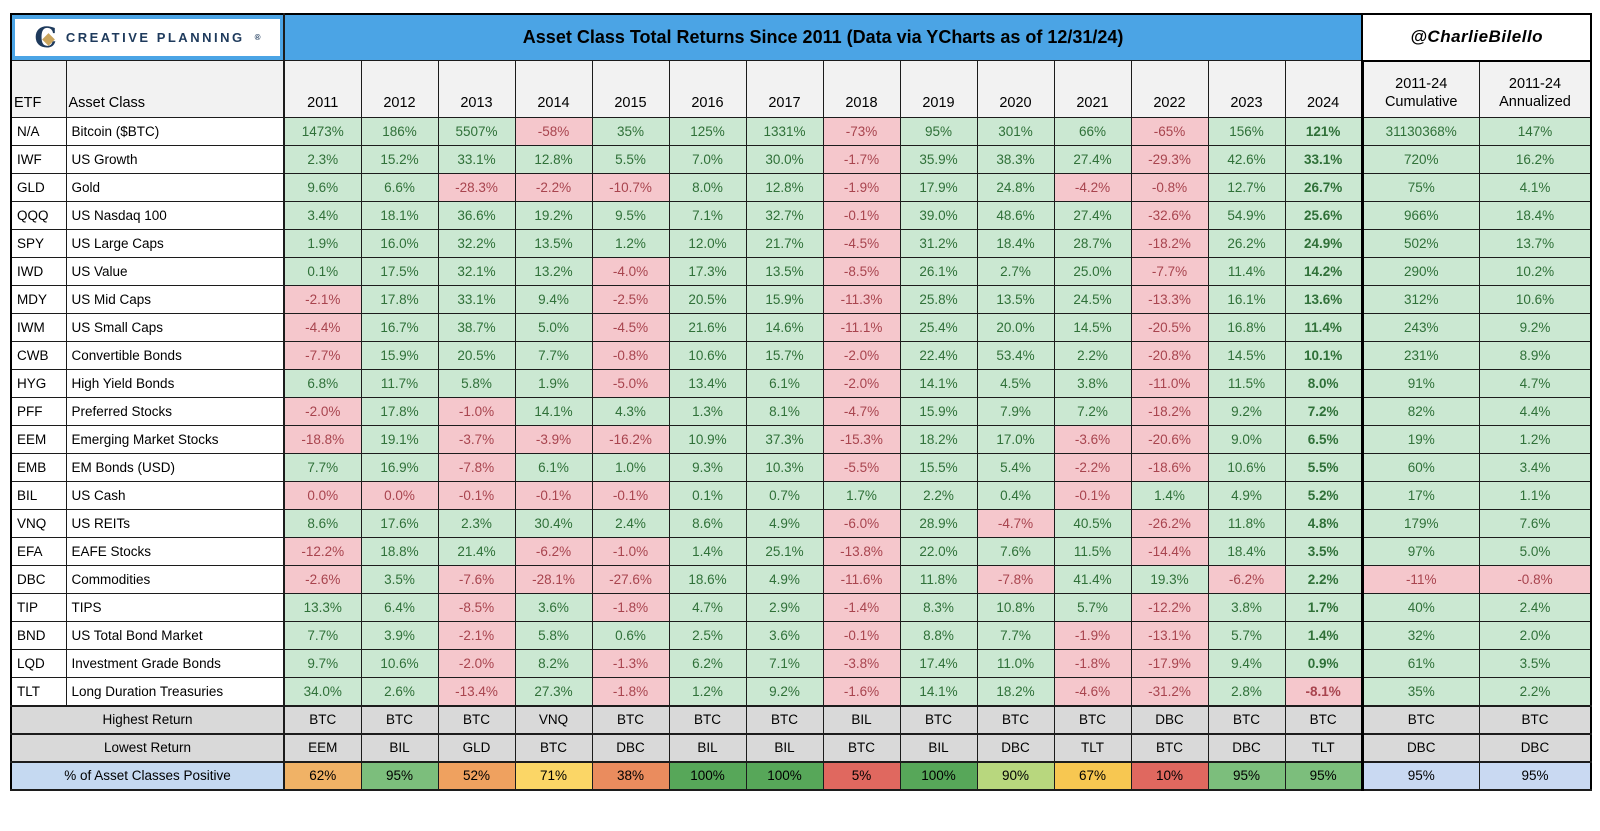  What do you see at coordinates (476, 131) in the screenshot?
I see `return-cell: 5507%` at bounding box center [476, 131].